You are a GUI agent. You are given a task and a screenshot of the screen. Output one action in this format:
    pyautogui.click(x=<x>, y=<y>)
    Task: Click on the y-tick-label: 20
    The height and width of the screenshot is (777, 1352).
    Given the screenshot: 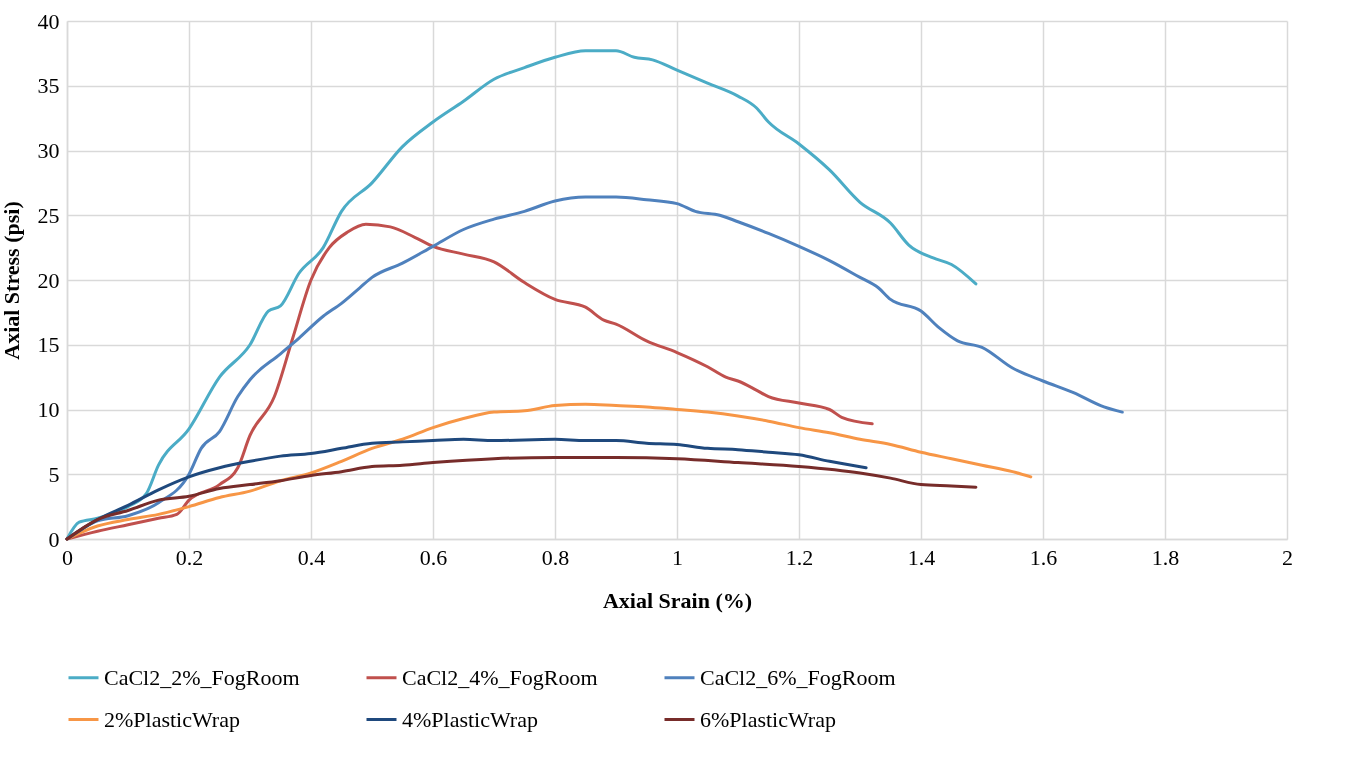 What is the action you would take?
    pyautogui.click(x=48, y=280)
    